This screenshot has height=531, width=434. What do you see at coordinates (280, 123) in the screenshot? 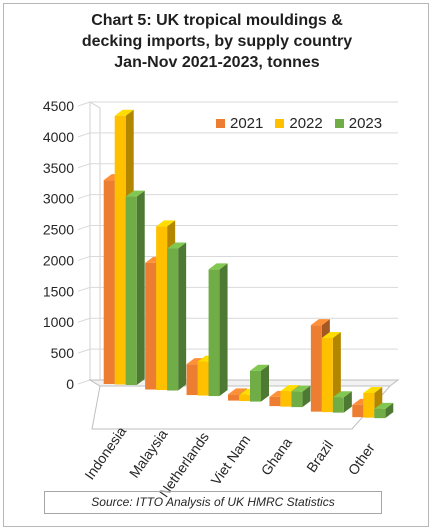
I see `legend-swatch-2022` at bounding box center [280, 123].